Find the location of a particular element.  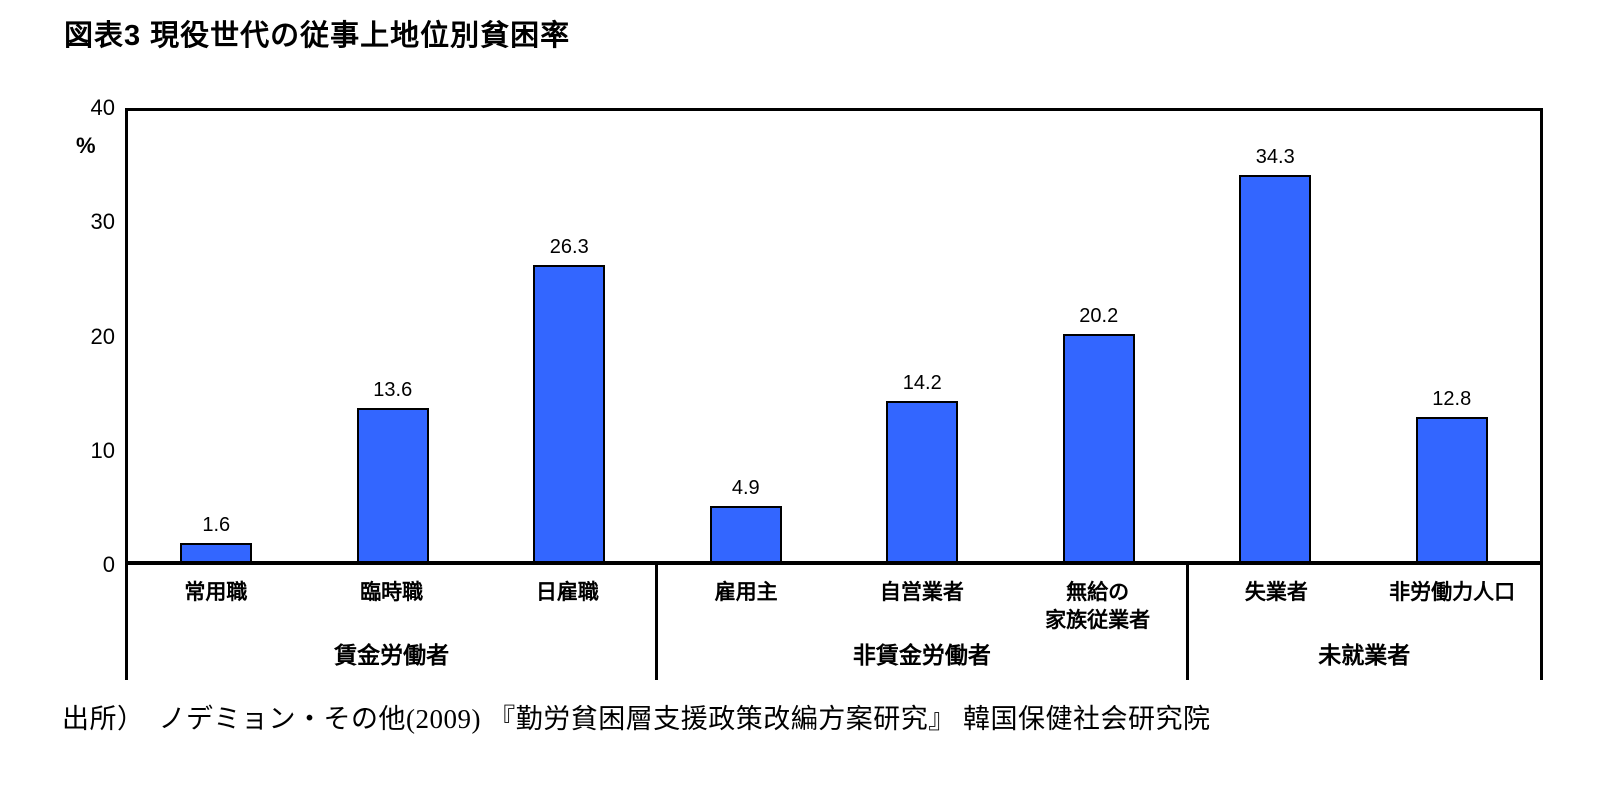

bar-value-label: 12.8 is located at coordinates (1452, 399).